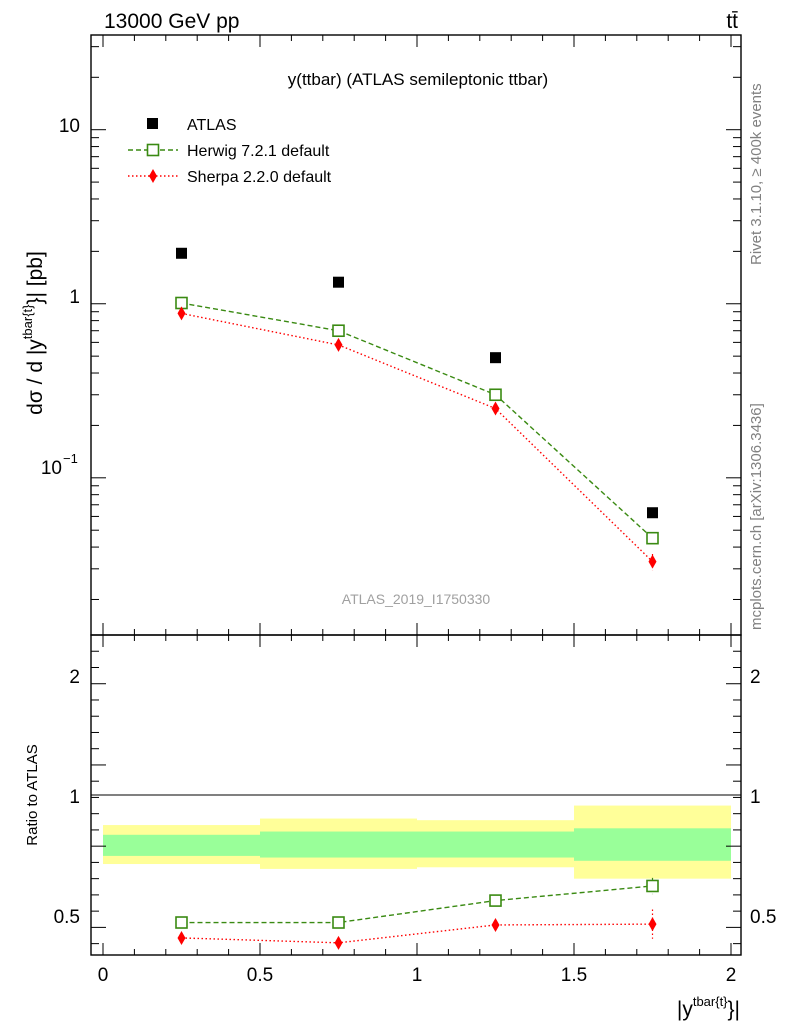 This screenshot has height=1024, width=786. What do you see at coordinates (74, 677) in the screenshot?
I see `ratio-y-tick-2-left: 2` at bounding box center [74, 677].